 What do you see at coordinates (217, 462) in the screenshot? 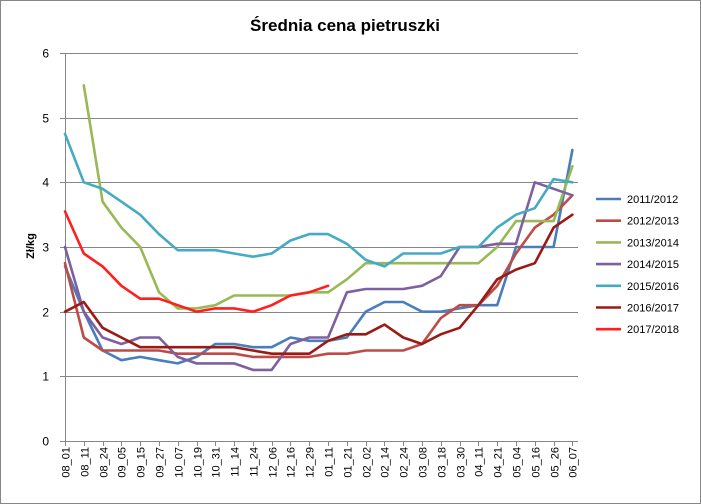
I see `x-tick-label: 10_31` at bounding box center [217, 462].